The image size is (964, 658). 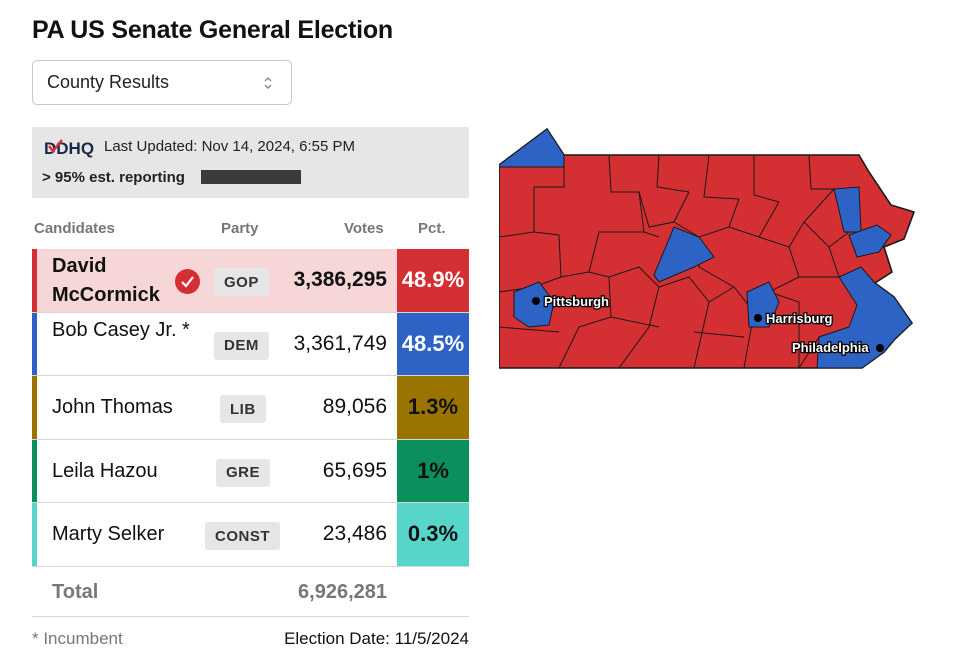 I want to click on table-row: Leila Hazou GRE 65,695 1%, so click(x=250, y=471).